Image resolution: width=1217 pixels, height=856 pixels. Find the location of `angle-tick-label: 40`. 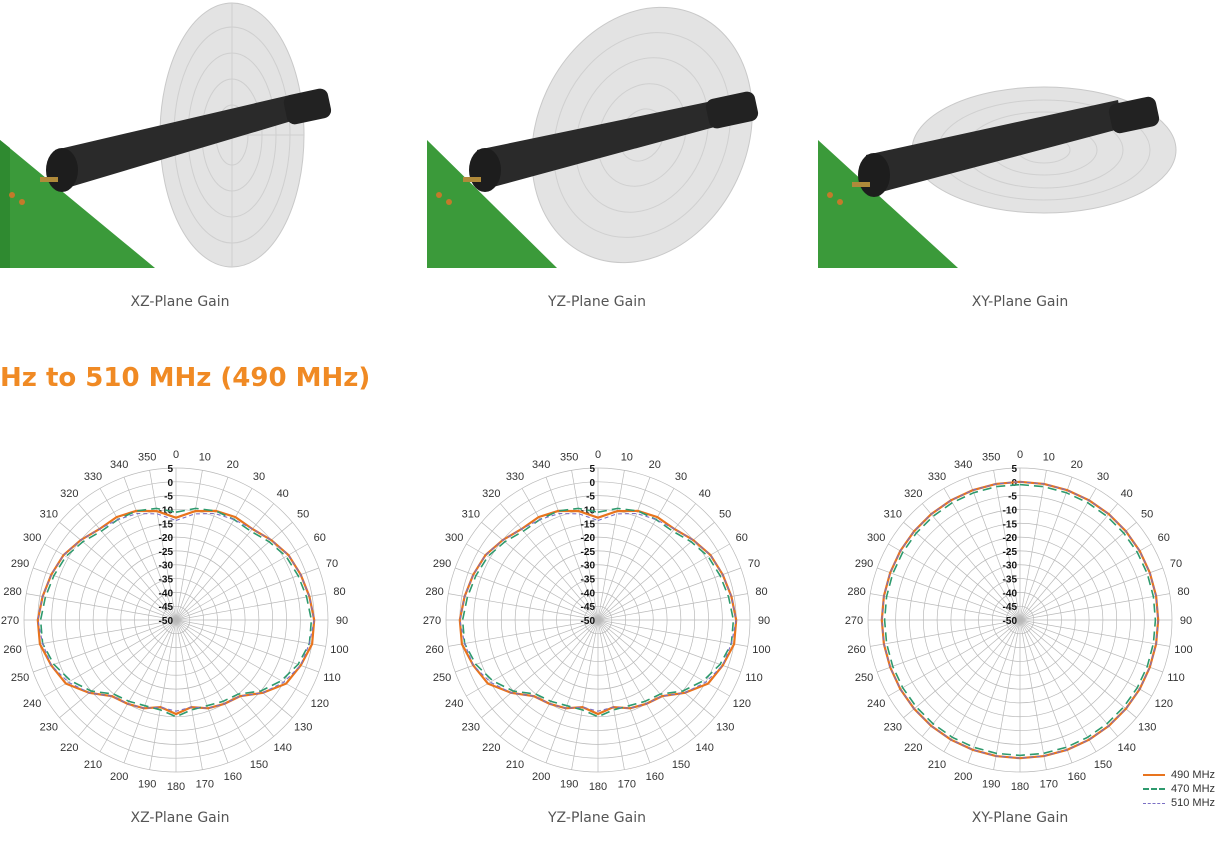

angle-tick-label: 40 is located at coordinates (705, 494).